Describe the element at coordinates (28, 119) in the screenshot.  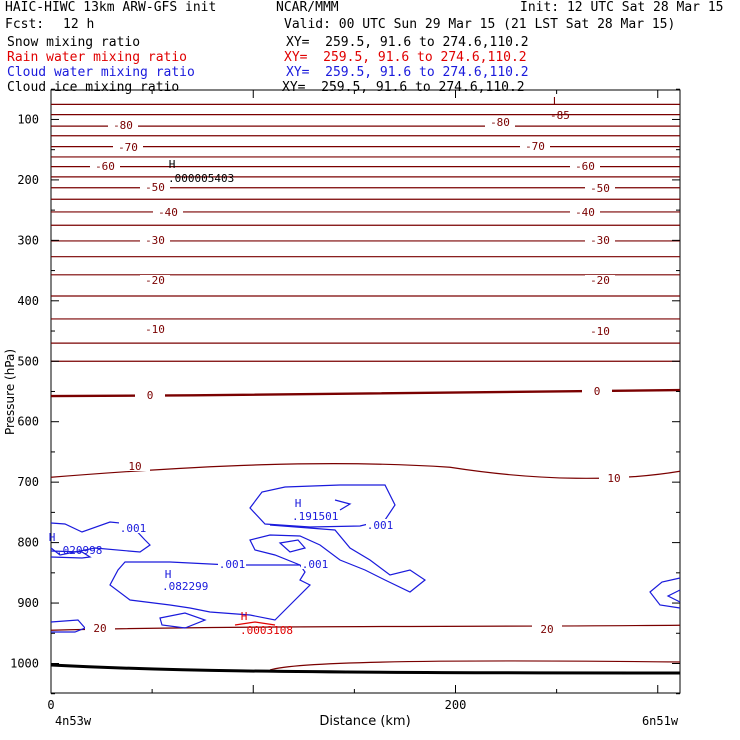
I see `y-tick-label: 100` at that location.